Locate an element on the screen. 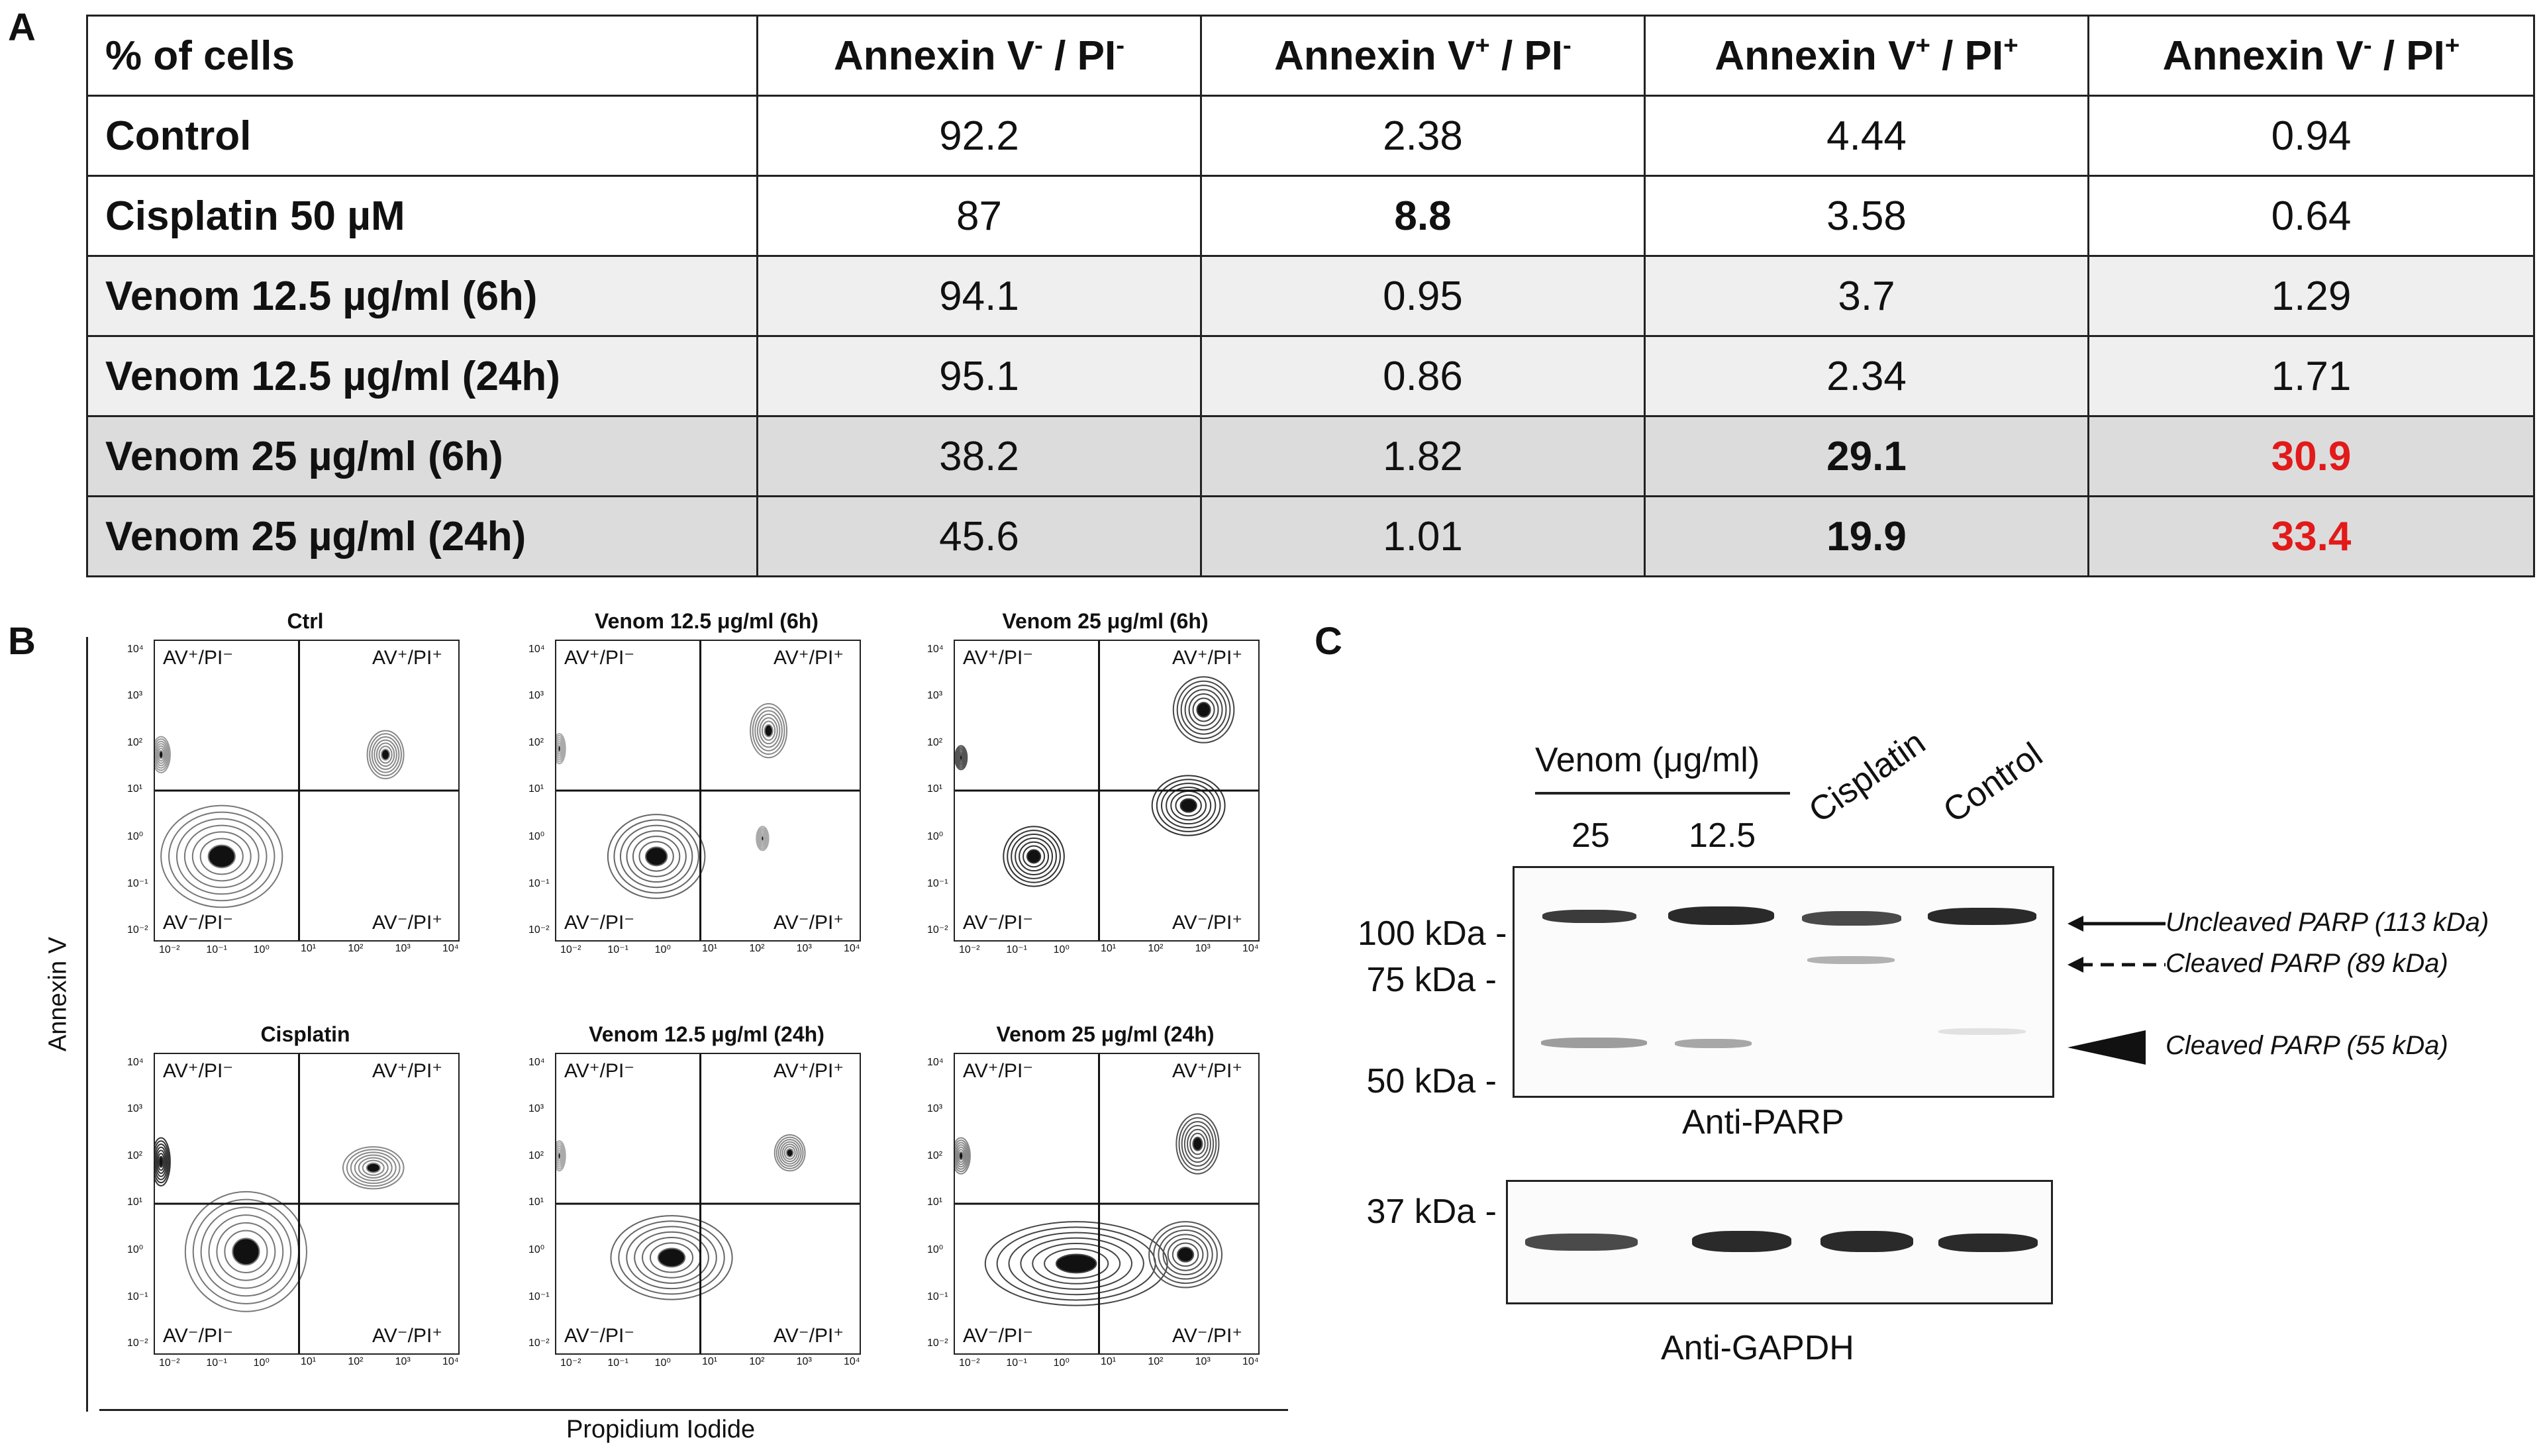  table-row: Control 92.2 2.38 4.44 0.94 is located at coordinates (1310, 136).